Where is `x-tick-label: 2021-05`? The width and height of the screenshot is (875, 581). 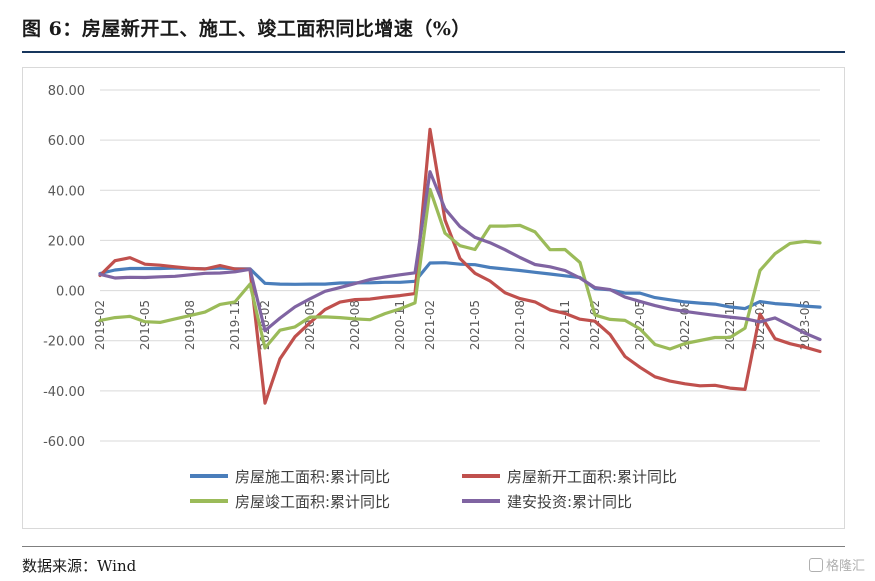 x-tick-label: 2021-05 is located at coordinates (475, 325).